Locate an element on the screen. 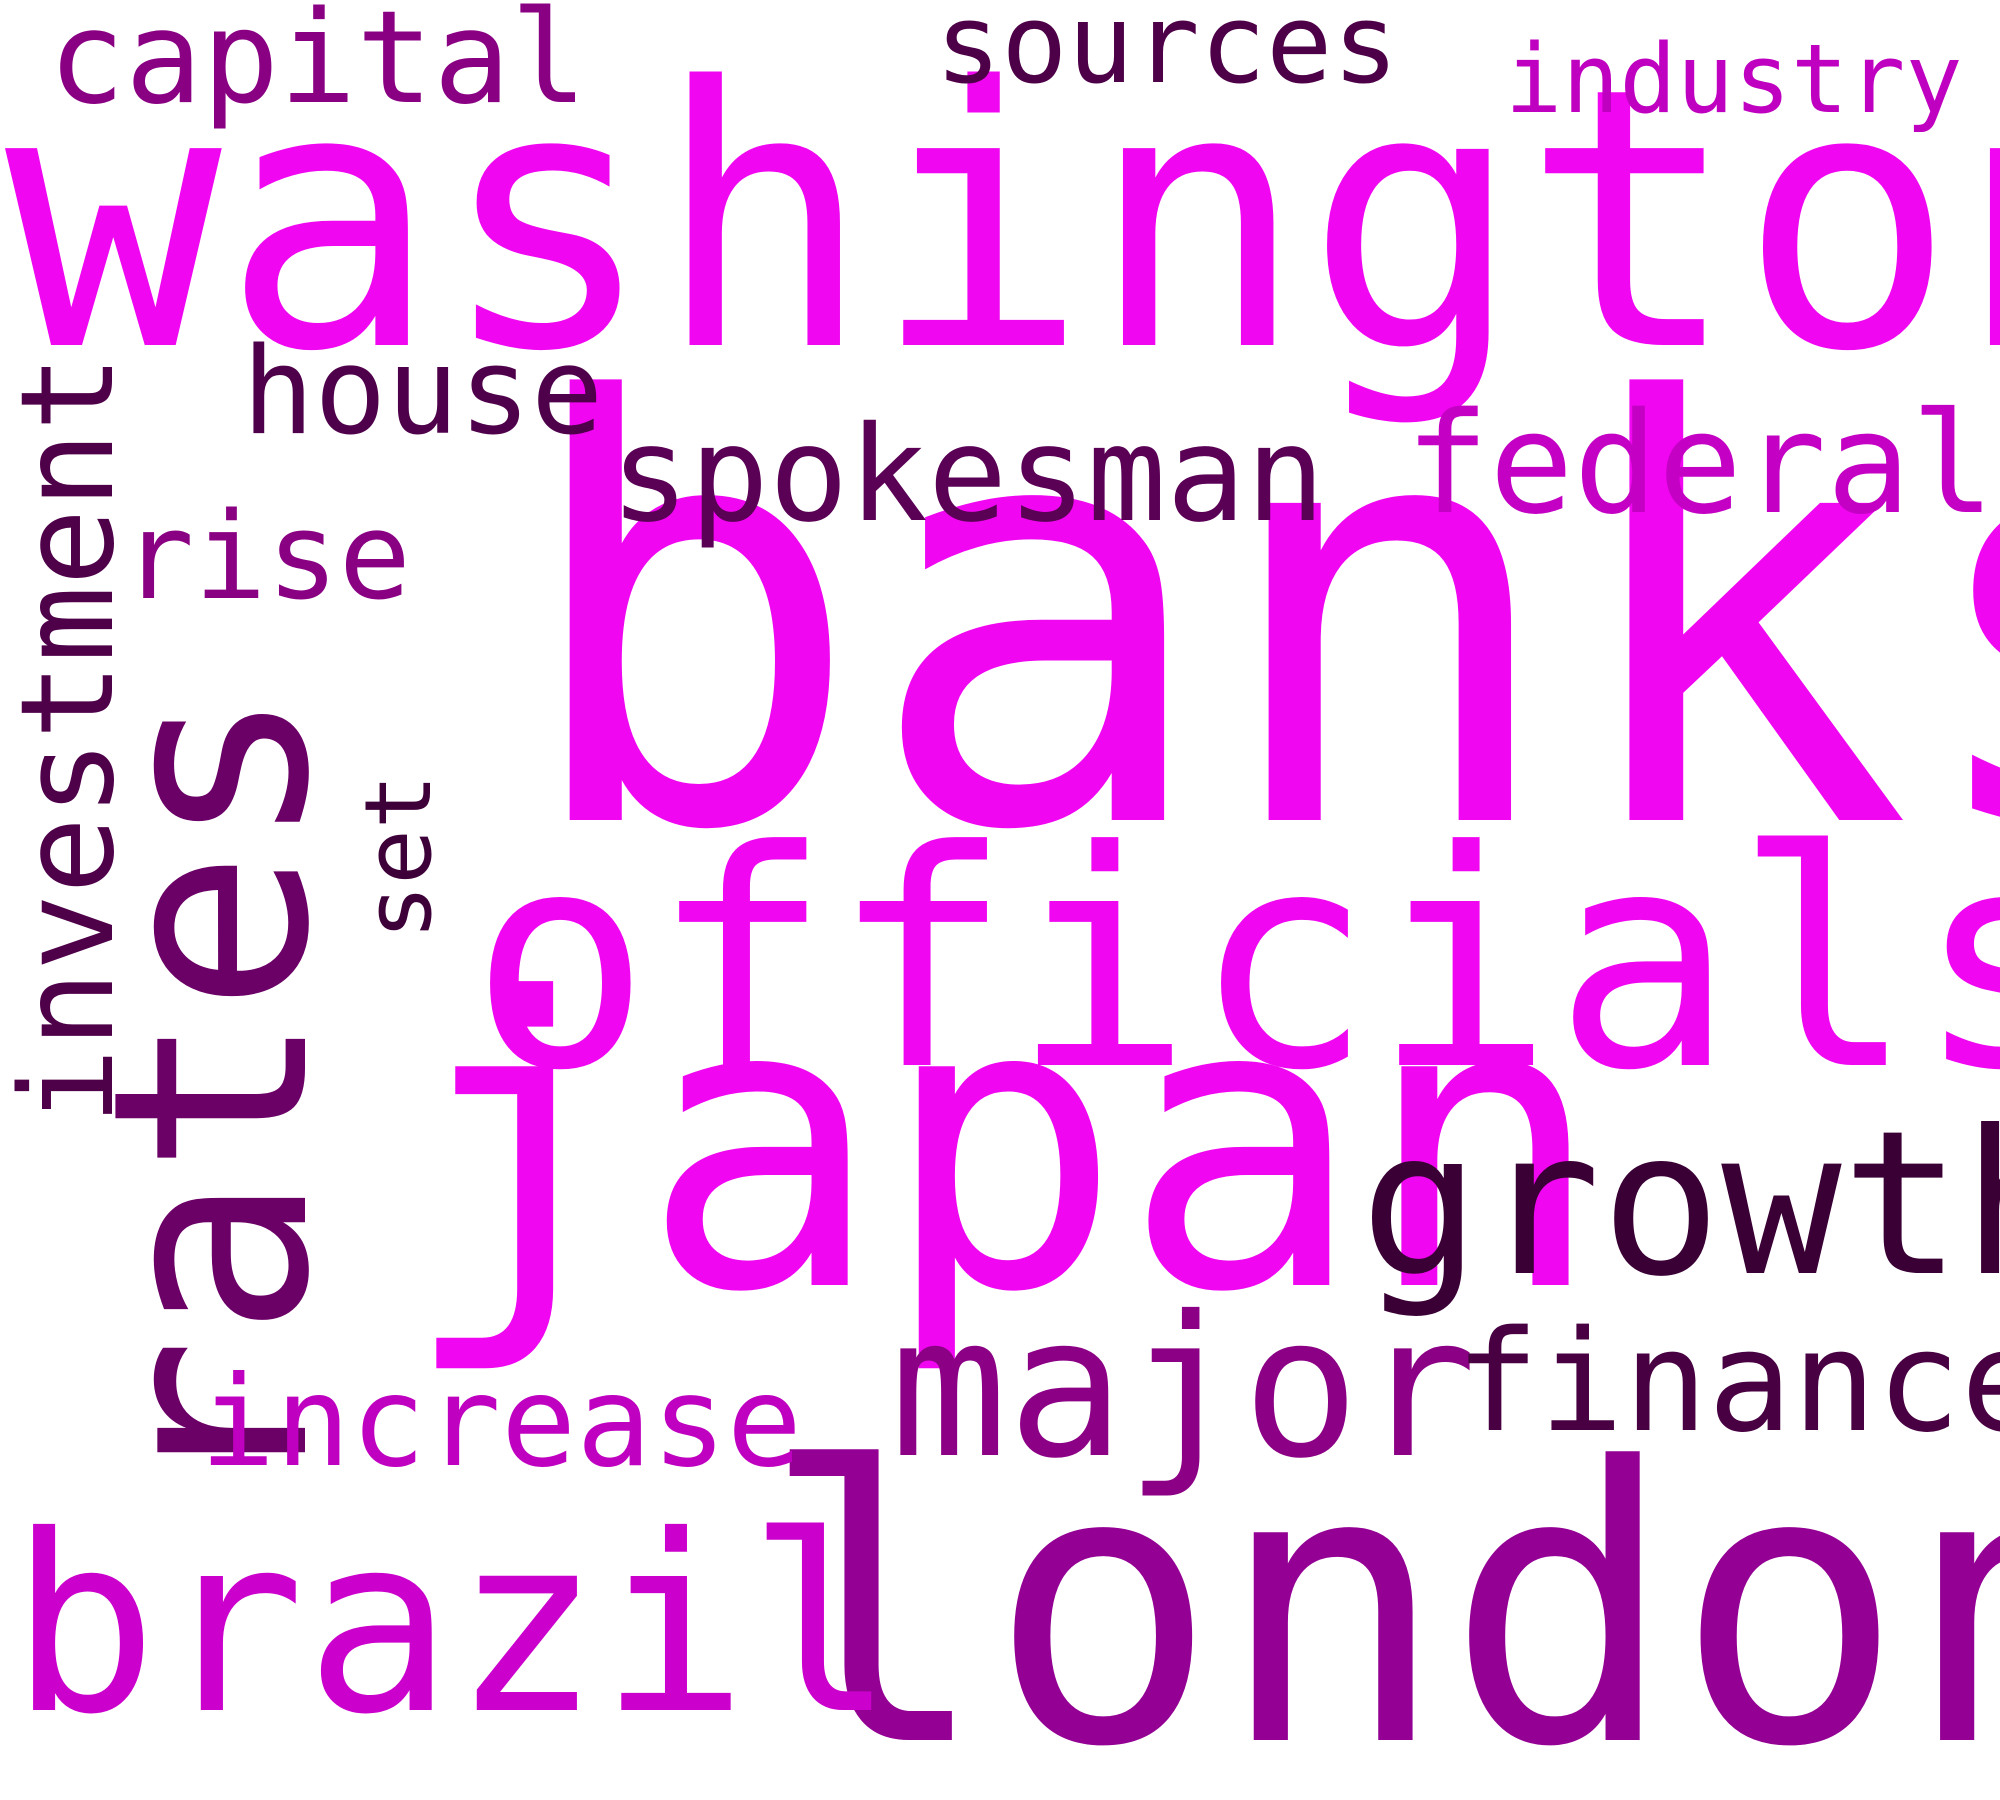  word-industry: industry is located at coordinates (1734, 80).